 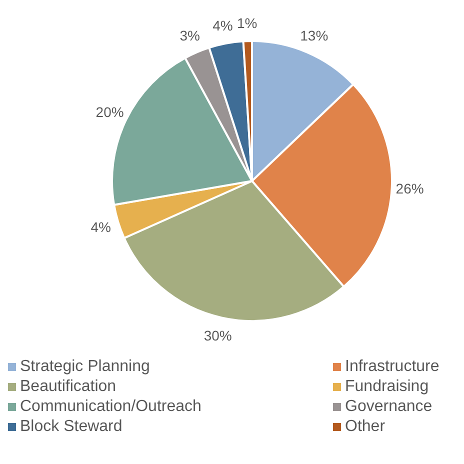 I want to click on data-label: 1%, so click(x=247, y=23).